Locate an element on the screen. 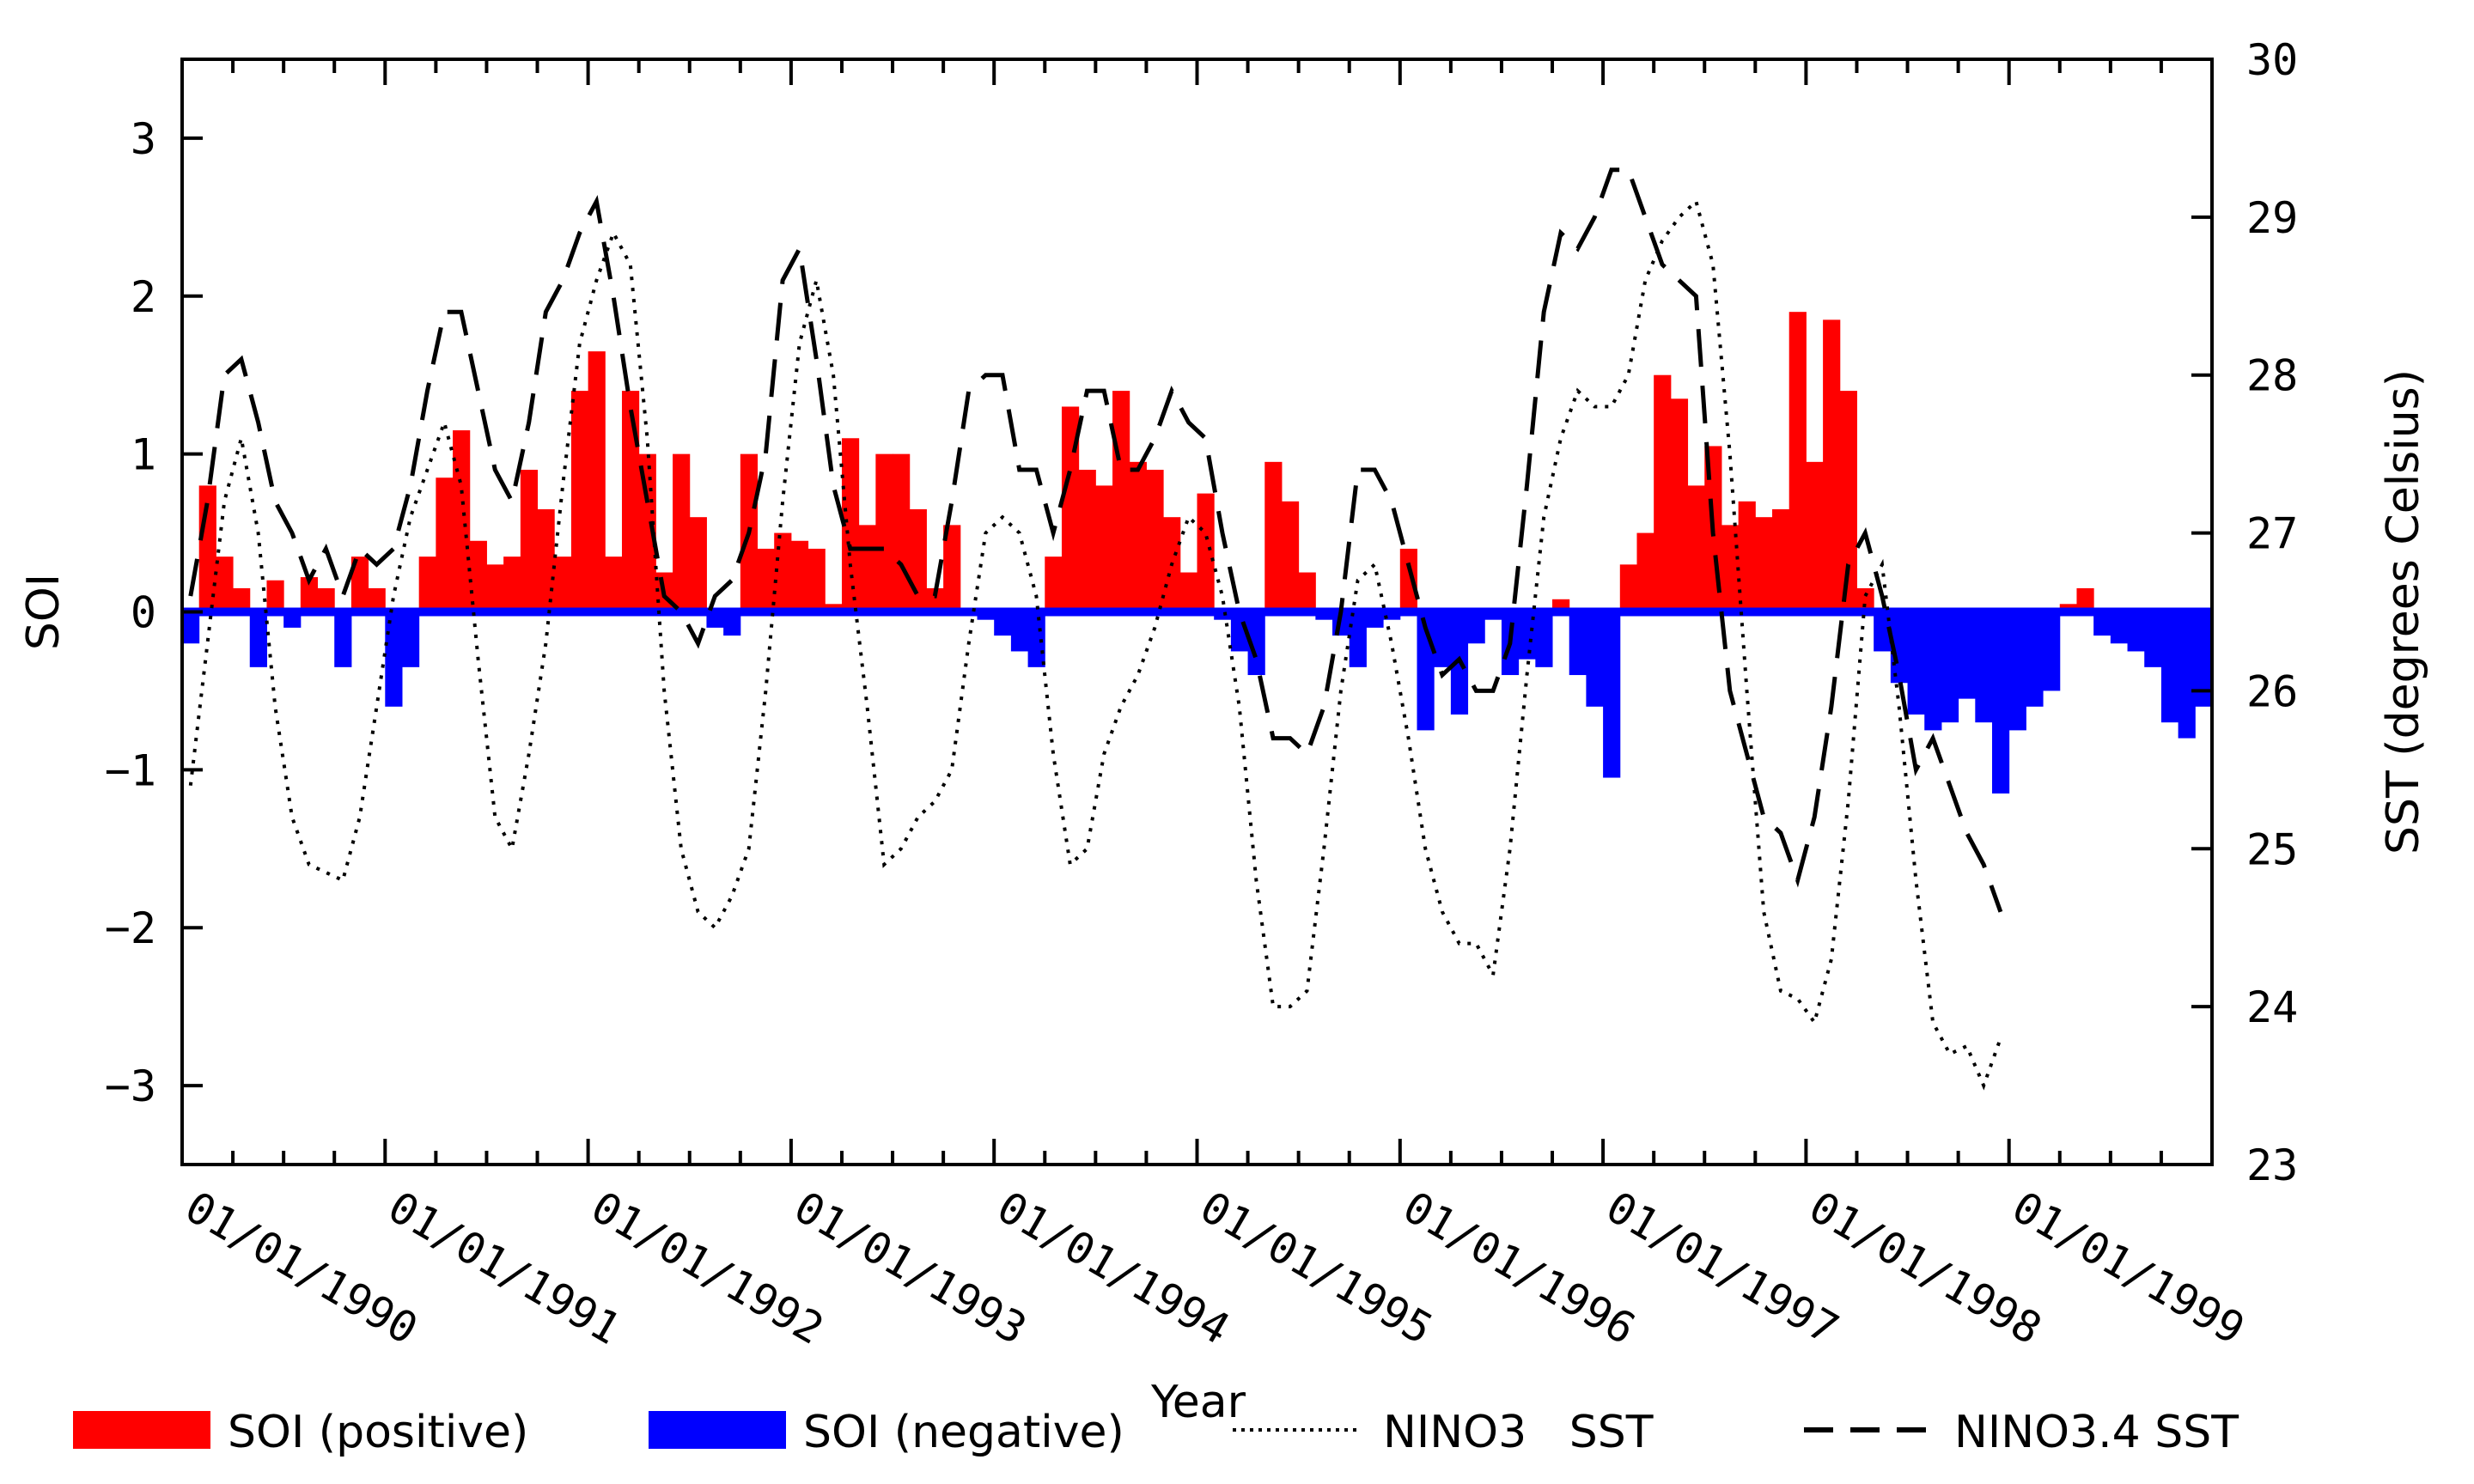 The image size is (2474, 1484). legend-item: SOI (negative) is located at coordinates (886, 1432).